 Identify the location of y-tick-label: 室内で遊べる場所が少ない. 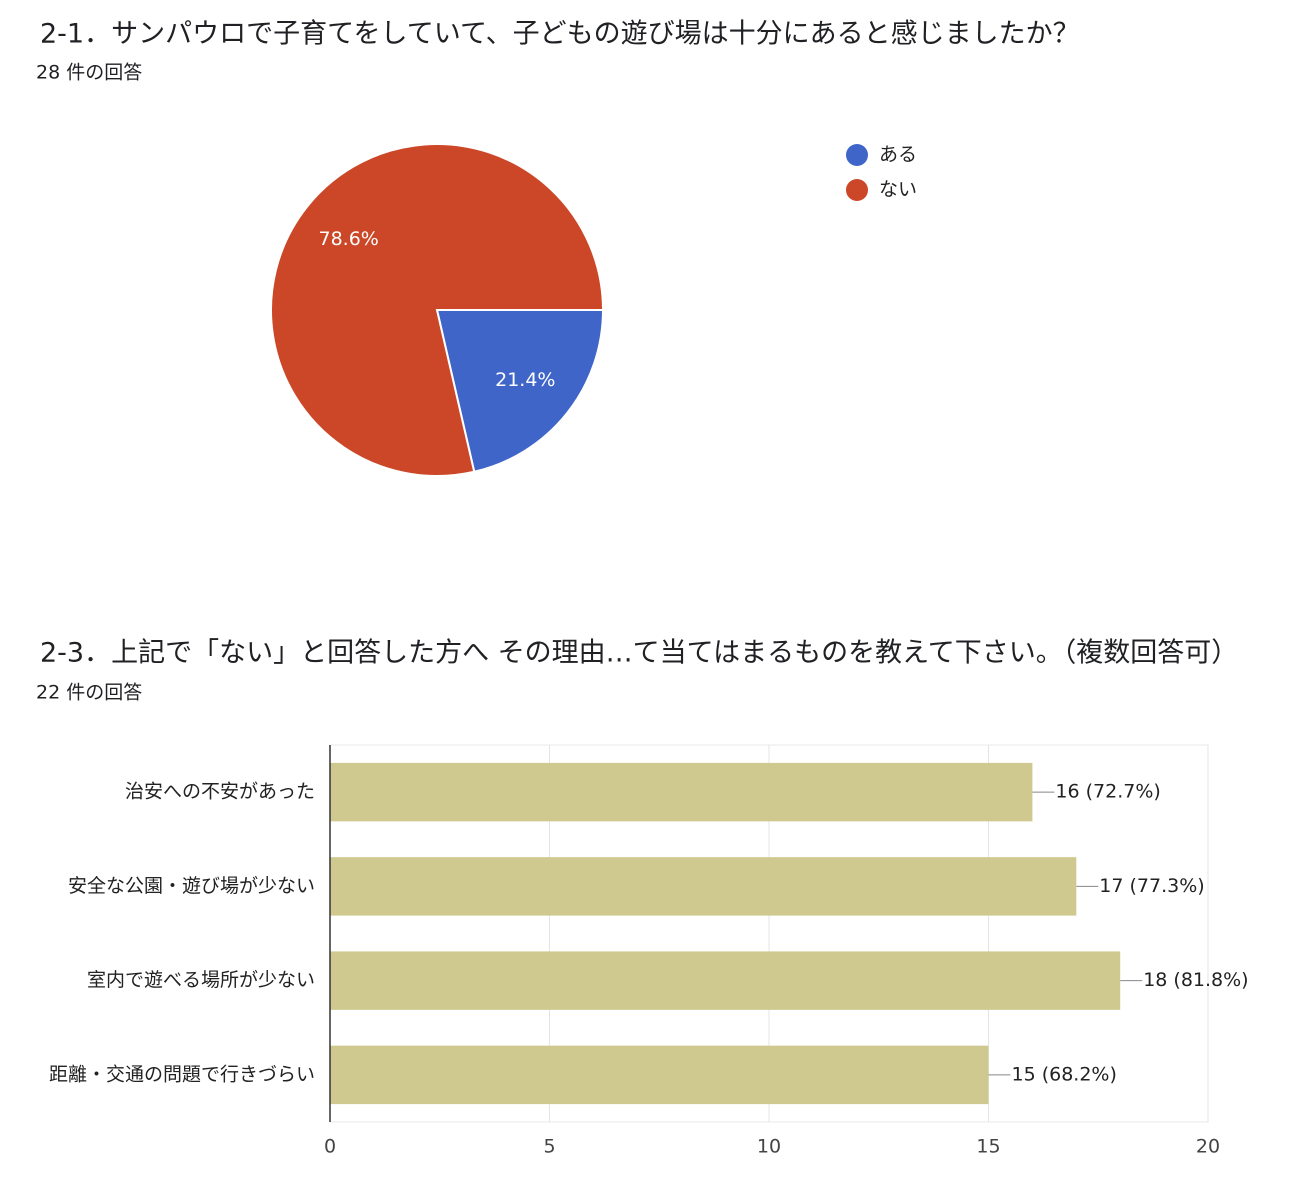
(201, 980).